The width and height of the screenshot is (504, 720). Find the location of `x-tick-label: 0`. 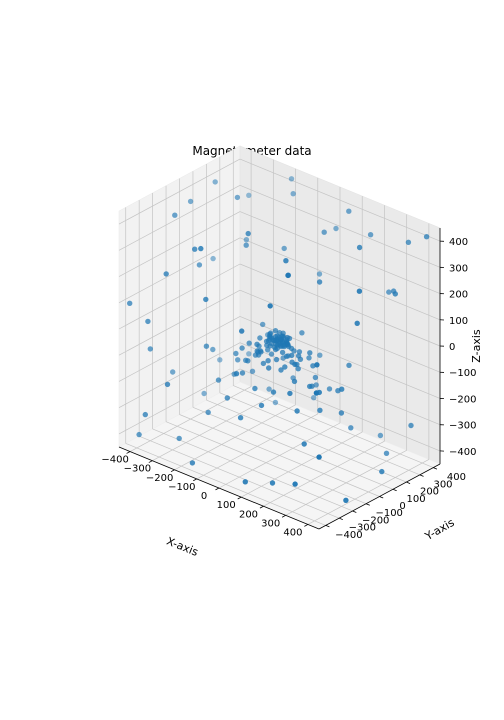

x-tick-label: 0 is located at coordinates (204, 496).